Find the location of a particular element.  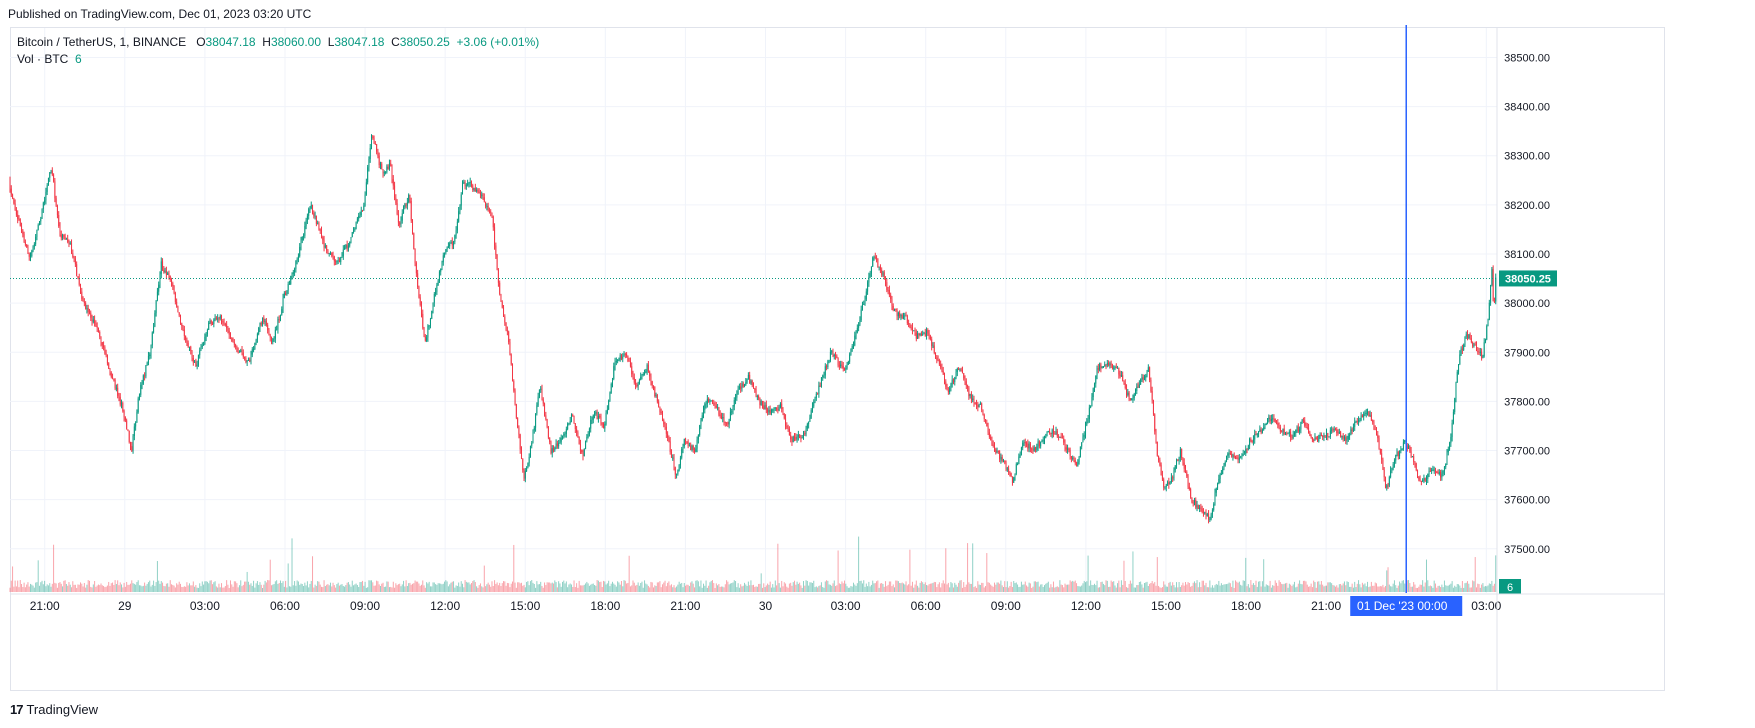

y-tick-label: 38100.00 is located at coordinates (1527, 255).